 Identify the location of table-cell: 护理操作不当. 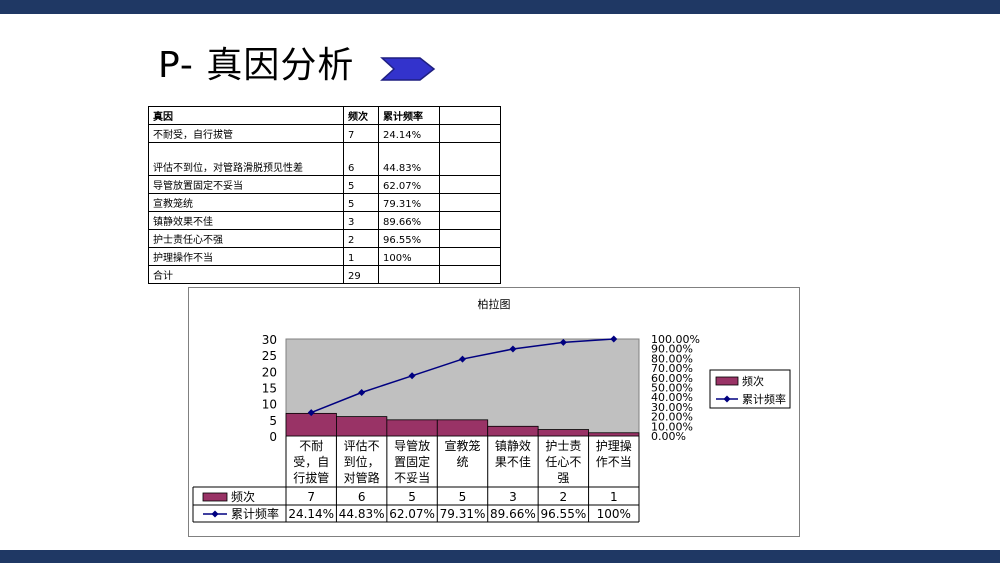
(246, 256).